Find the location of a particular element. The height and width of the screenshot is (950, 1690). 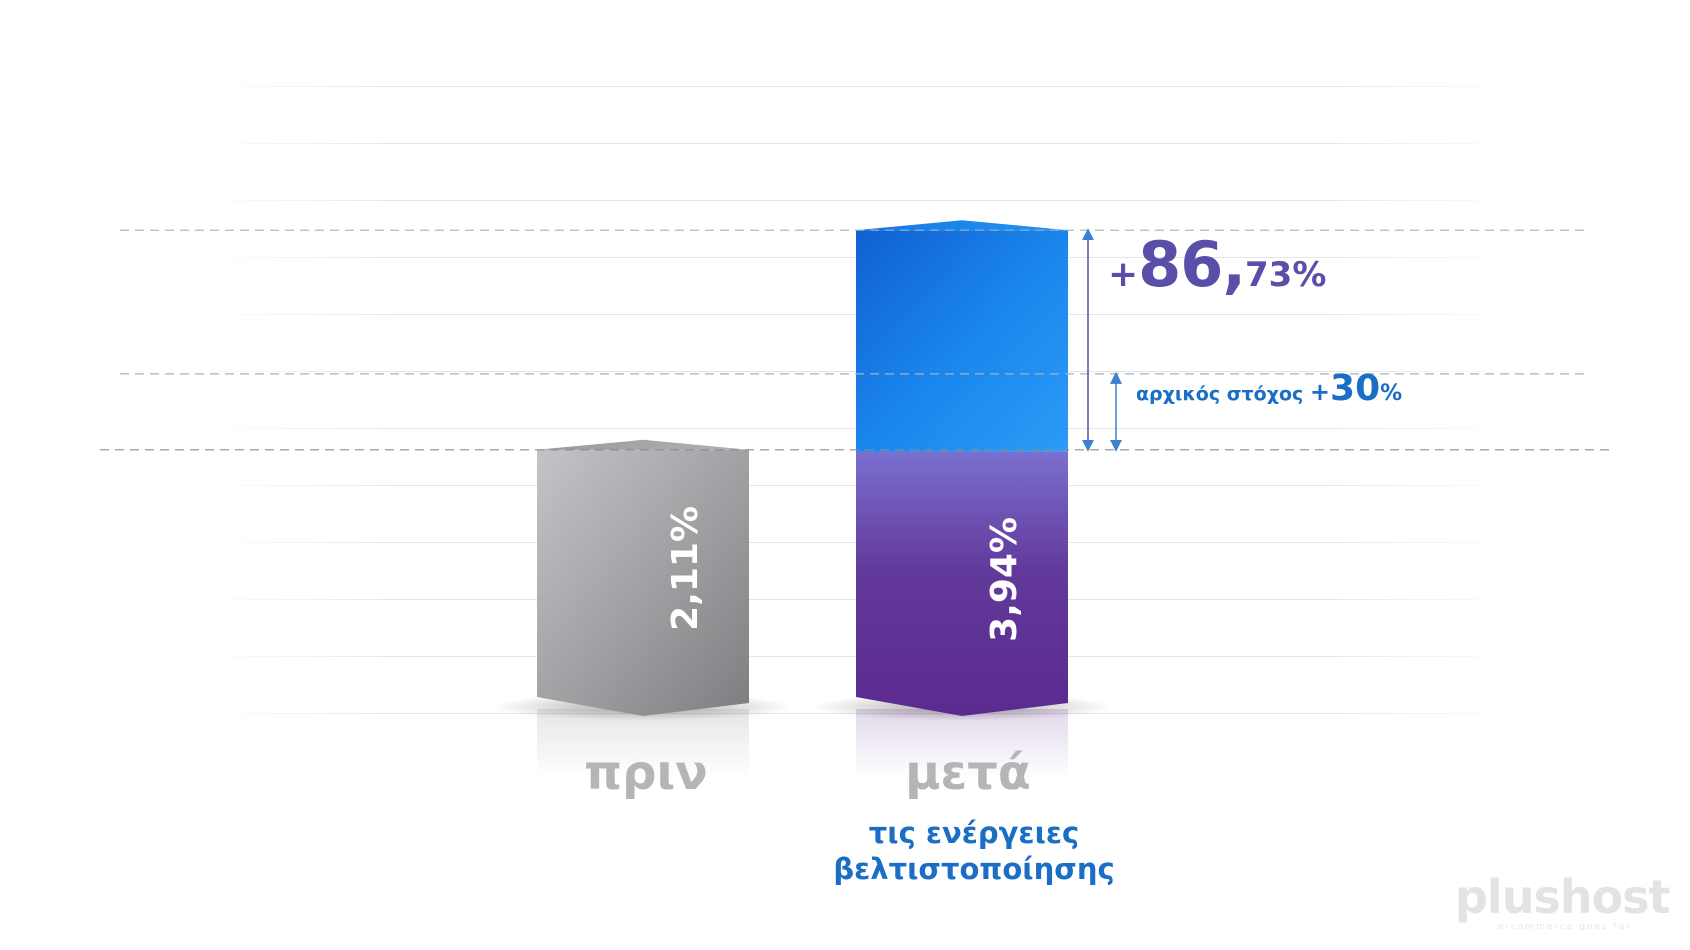

bar-before-top is located at coordinates (643, 444).